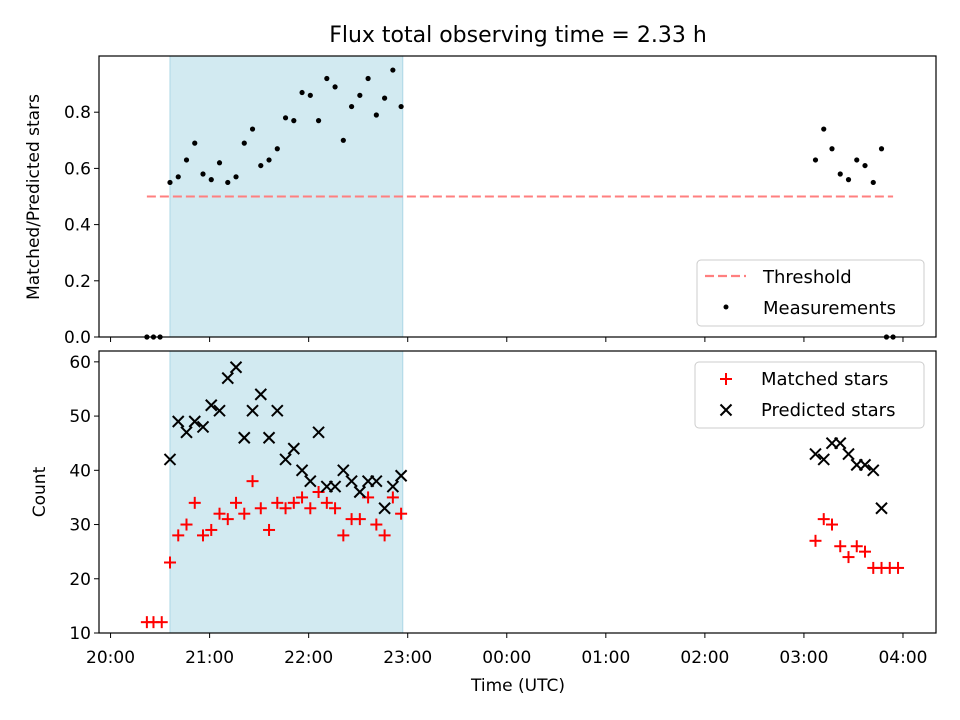  What do you see at coordinates (80, 526) in the screenshot?
I see `y-tick-label: 30` at bounding box center [80, 526].